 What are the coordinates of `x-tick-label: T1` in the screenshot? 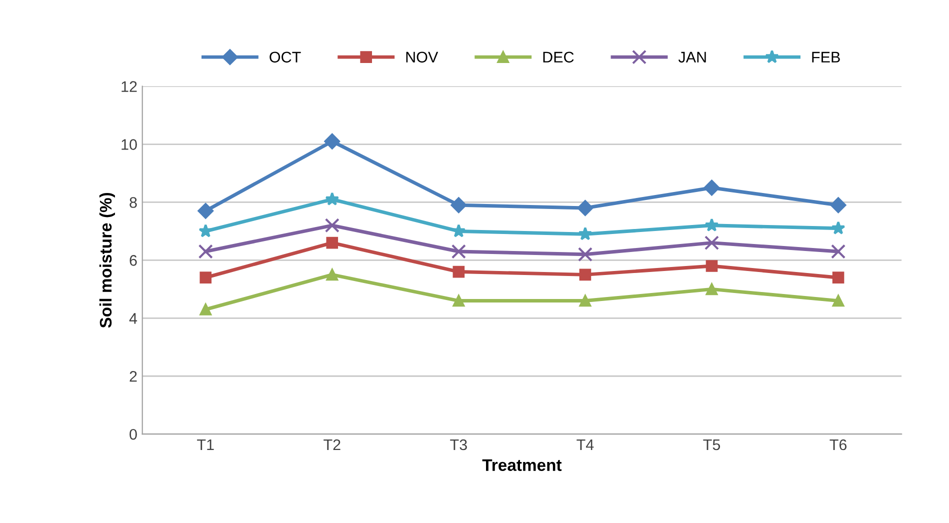 It's located at (205, 445).